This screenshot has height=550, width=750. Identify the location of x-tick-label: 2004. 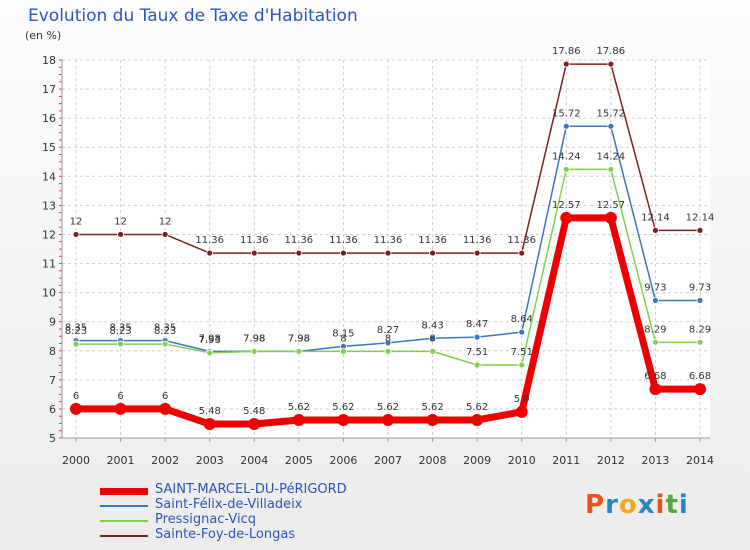
(254, 460).